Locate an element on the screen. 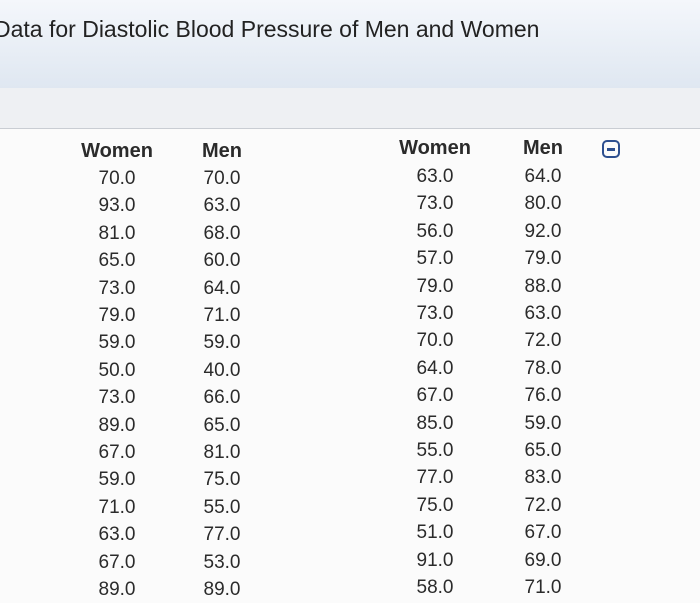 The width and height of the screenshot is (700, 603). table-cell: 92.0 is located at coordinates (543, 231).